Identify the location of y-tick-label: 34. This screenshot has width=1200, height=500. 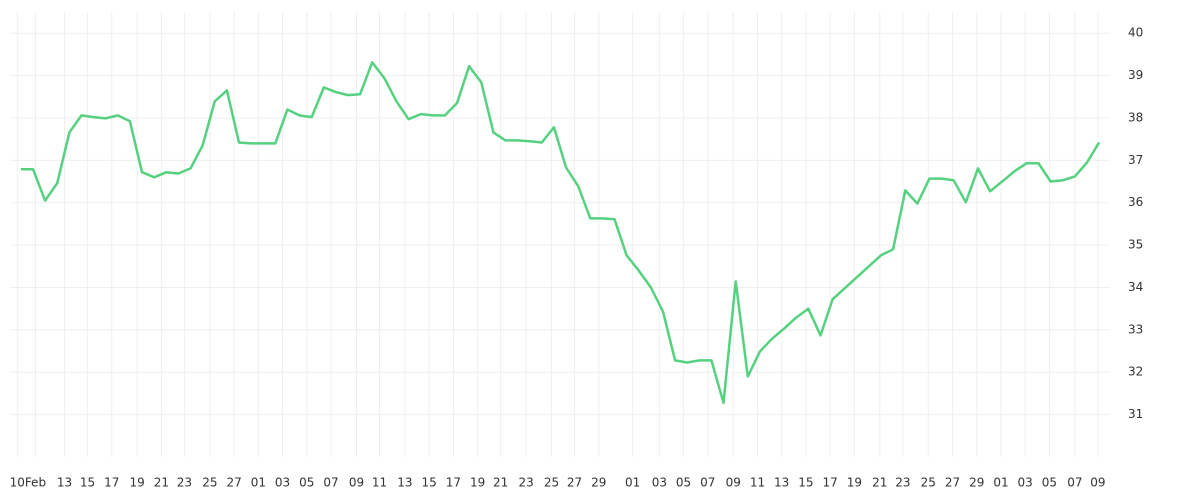
(1135, 287).